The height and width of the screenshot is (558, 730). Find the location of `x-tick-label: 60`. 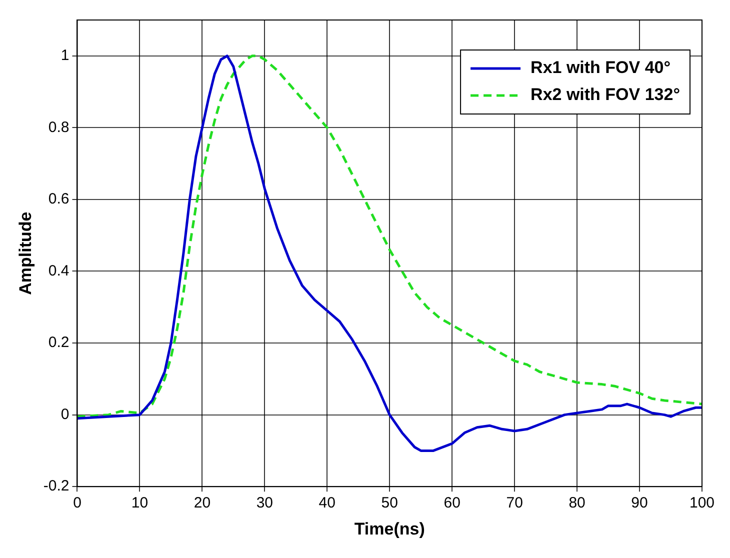

x-tick-label: 60 is located at coordinates (452, 503).